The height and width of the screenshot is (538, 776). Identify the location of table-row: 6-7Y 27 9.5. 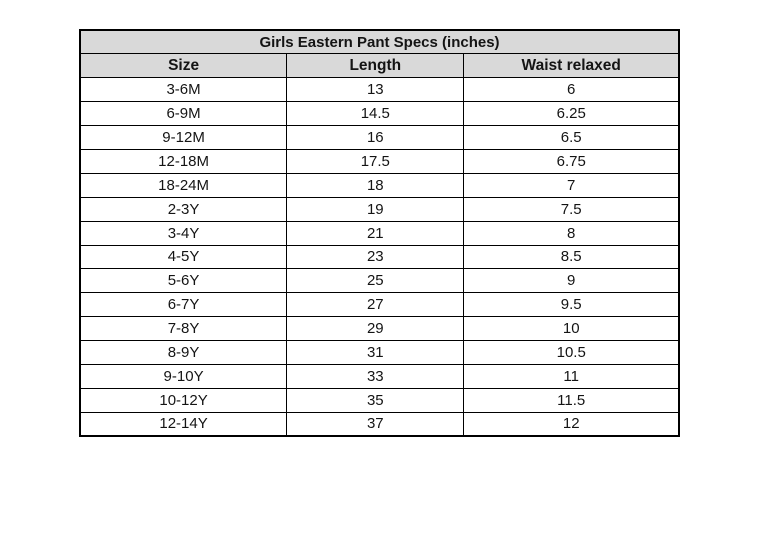
(379, 305).